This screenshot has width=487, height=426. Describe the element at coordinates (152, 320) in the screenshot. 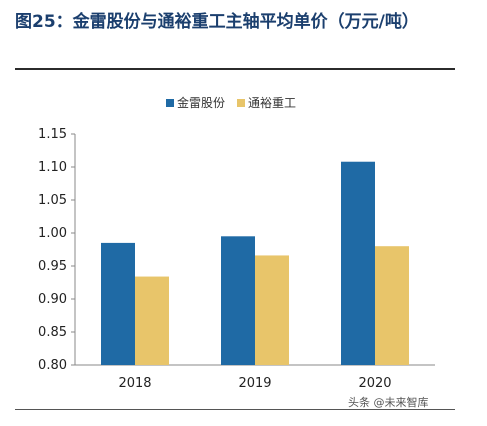

I see `bar-series-2-2018` at that location.